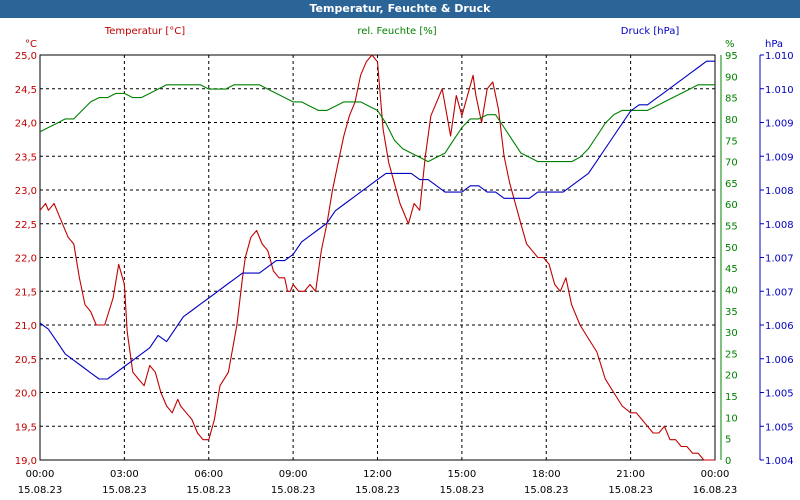  What do you see at coordinates (731, 354) in the screenshot?
I see `y-tick-humidity: 25` at bounding box center [731, 354].